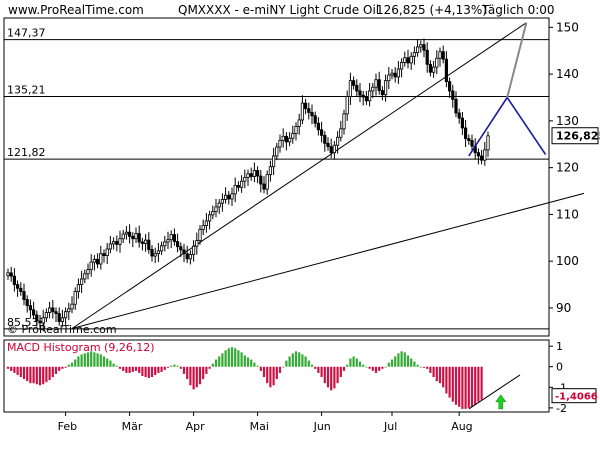  Describe the element at coordinates (62, 329) in the screenshot. I see `watermark: © ProRealTime.com` at that location.